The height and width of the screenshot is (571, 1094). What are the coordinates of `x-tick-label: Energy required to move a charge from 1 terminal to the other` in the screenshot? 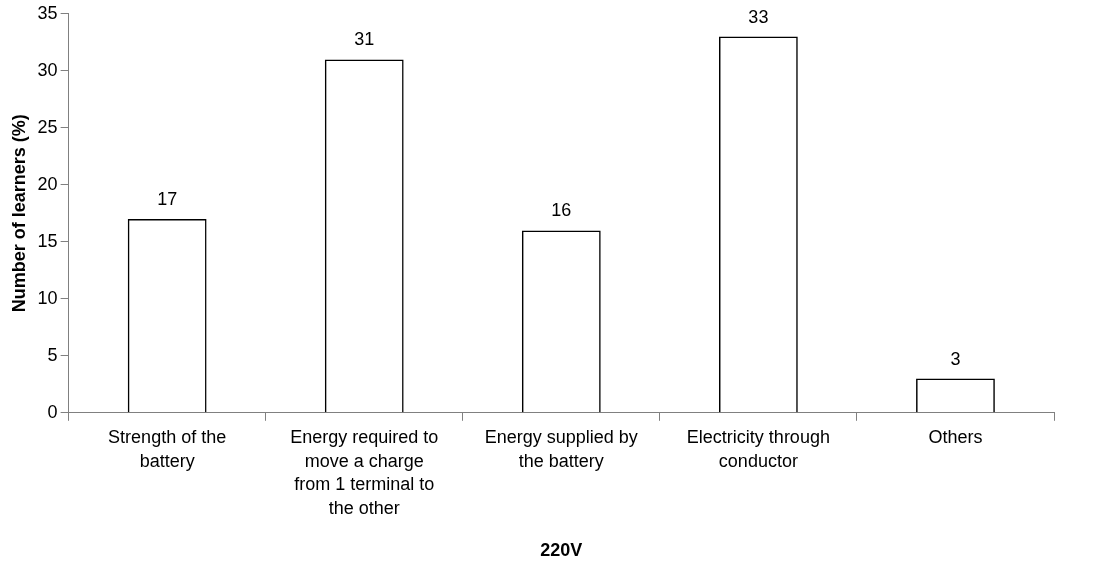 It's located at (364, 472).